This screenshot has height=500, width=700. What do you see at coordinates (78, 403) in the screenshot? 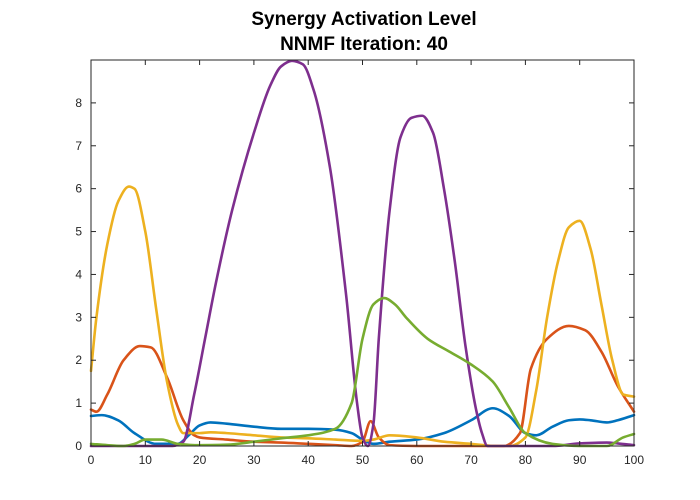
I see `y-tick-label: 1` at bounding box center [78, 403].